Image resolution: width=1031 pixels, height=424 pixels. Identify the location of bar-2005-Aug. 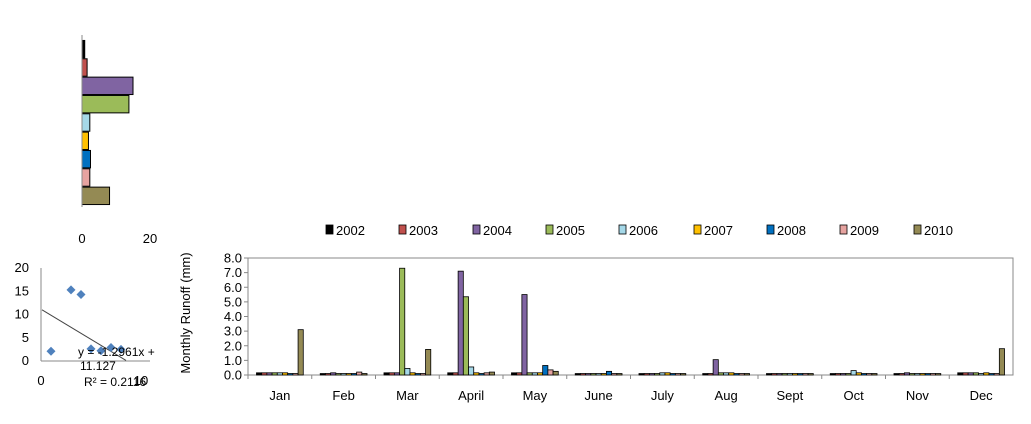
(720, 374).